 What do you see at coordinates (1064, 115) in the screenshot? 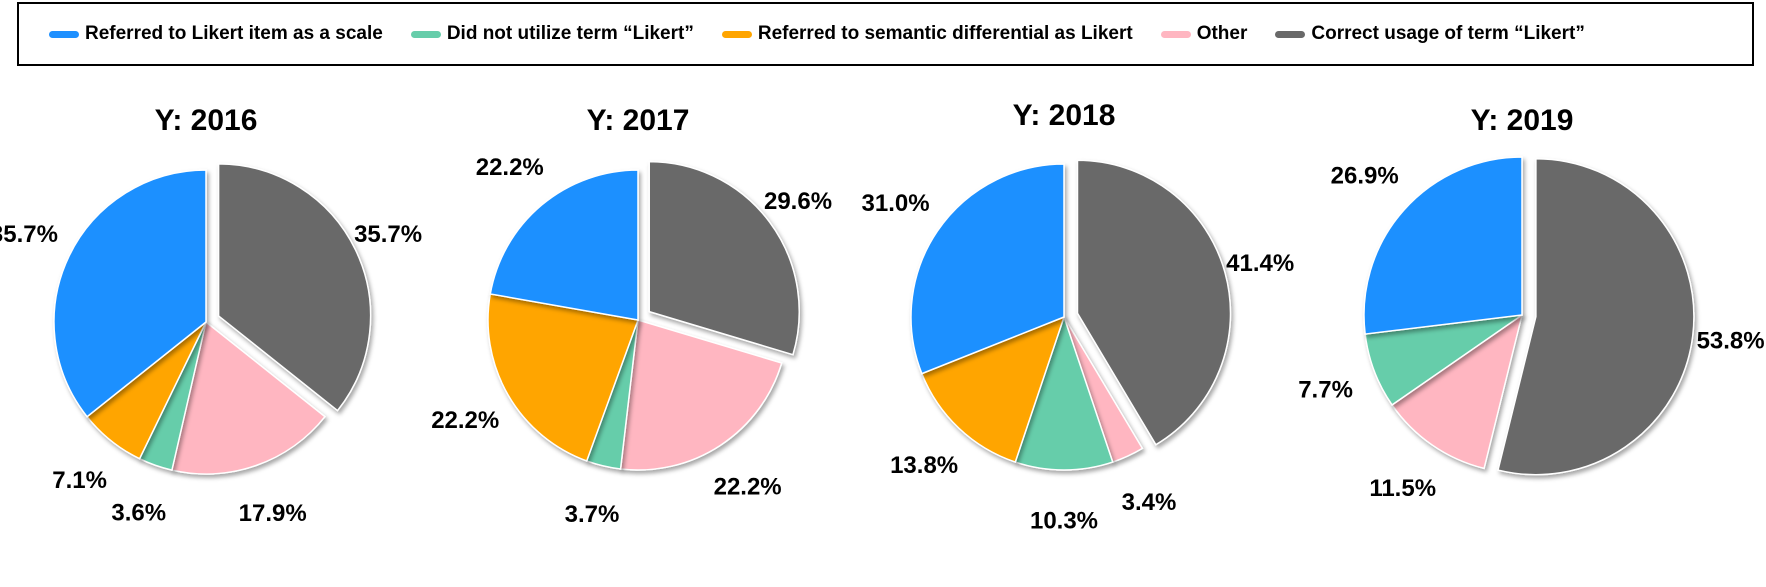
I see `pie-title: Y: 2018` at bounding box center [1064, 115].